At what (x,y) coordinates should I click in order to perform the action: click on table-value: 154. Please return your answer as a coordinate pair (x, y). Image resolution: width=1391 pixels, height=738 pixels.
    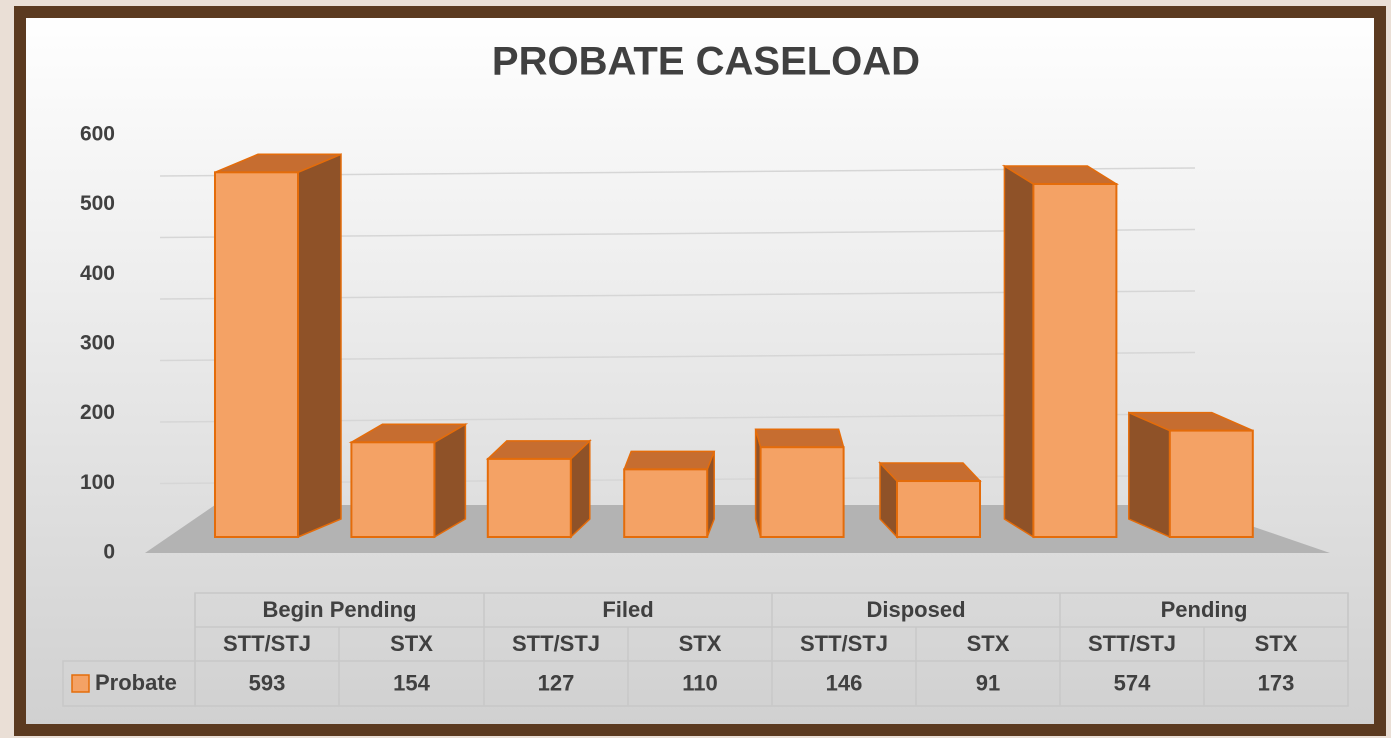
    Looking at the image, I should click on (411, 682).